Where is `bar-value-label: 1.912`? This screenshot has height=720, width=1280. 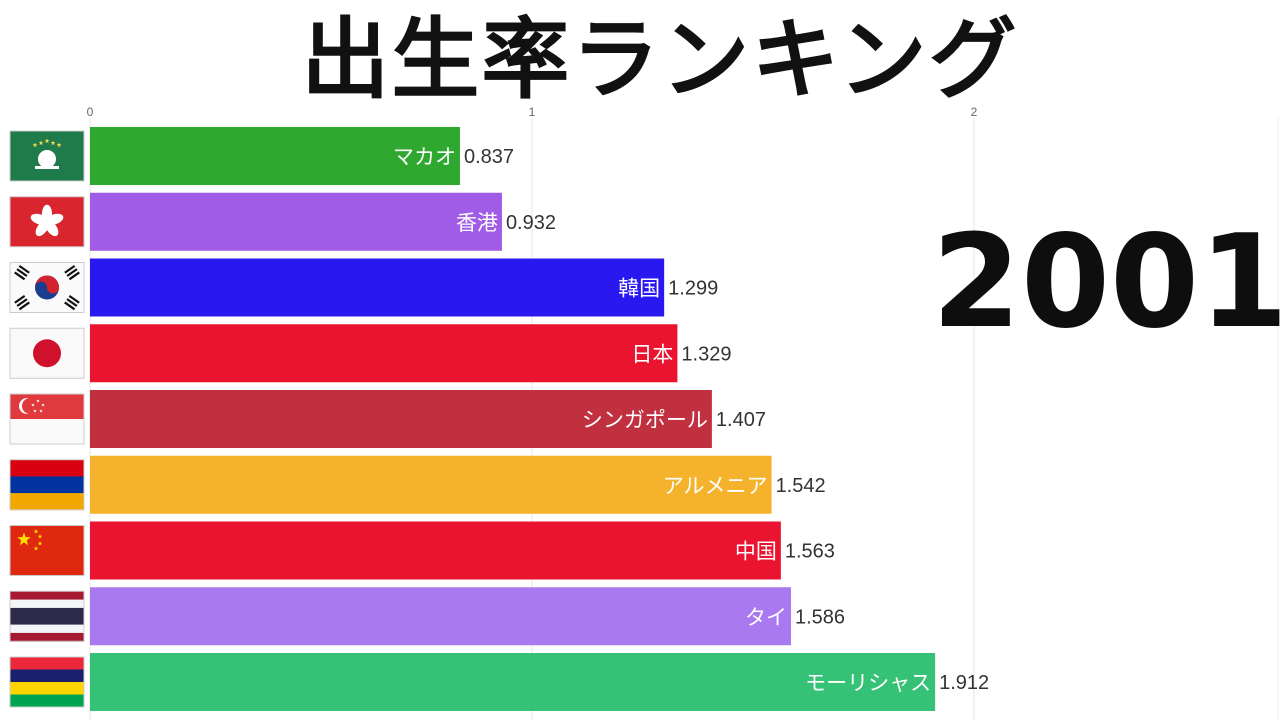 bar-value-label: 1.912 is located at coordinates (964, 683).